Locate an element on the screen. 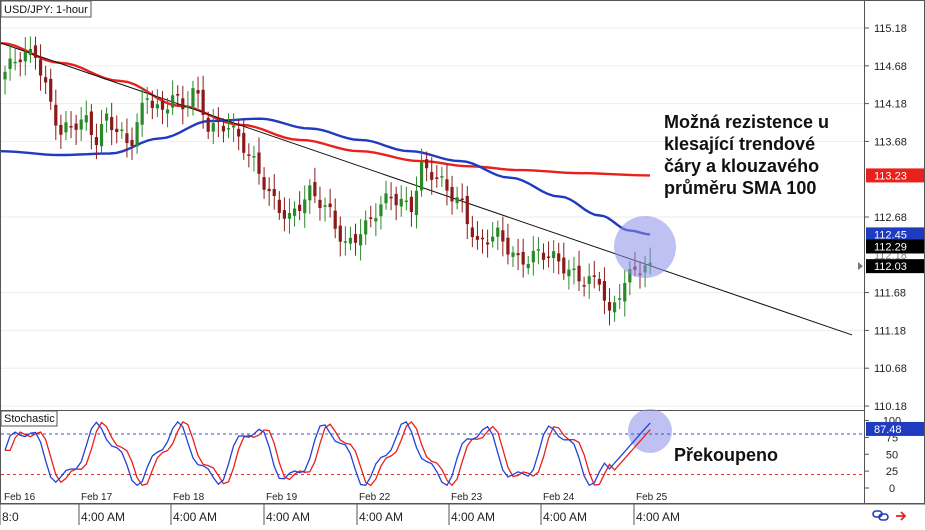  price-tick-label: 111.18 is located at coordinates (890, 331).